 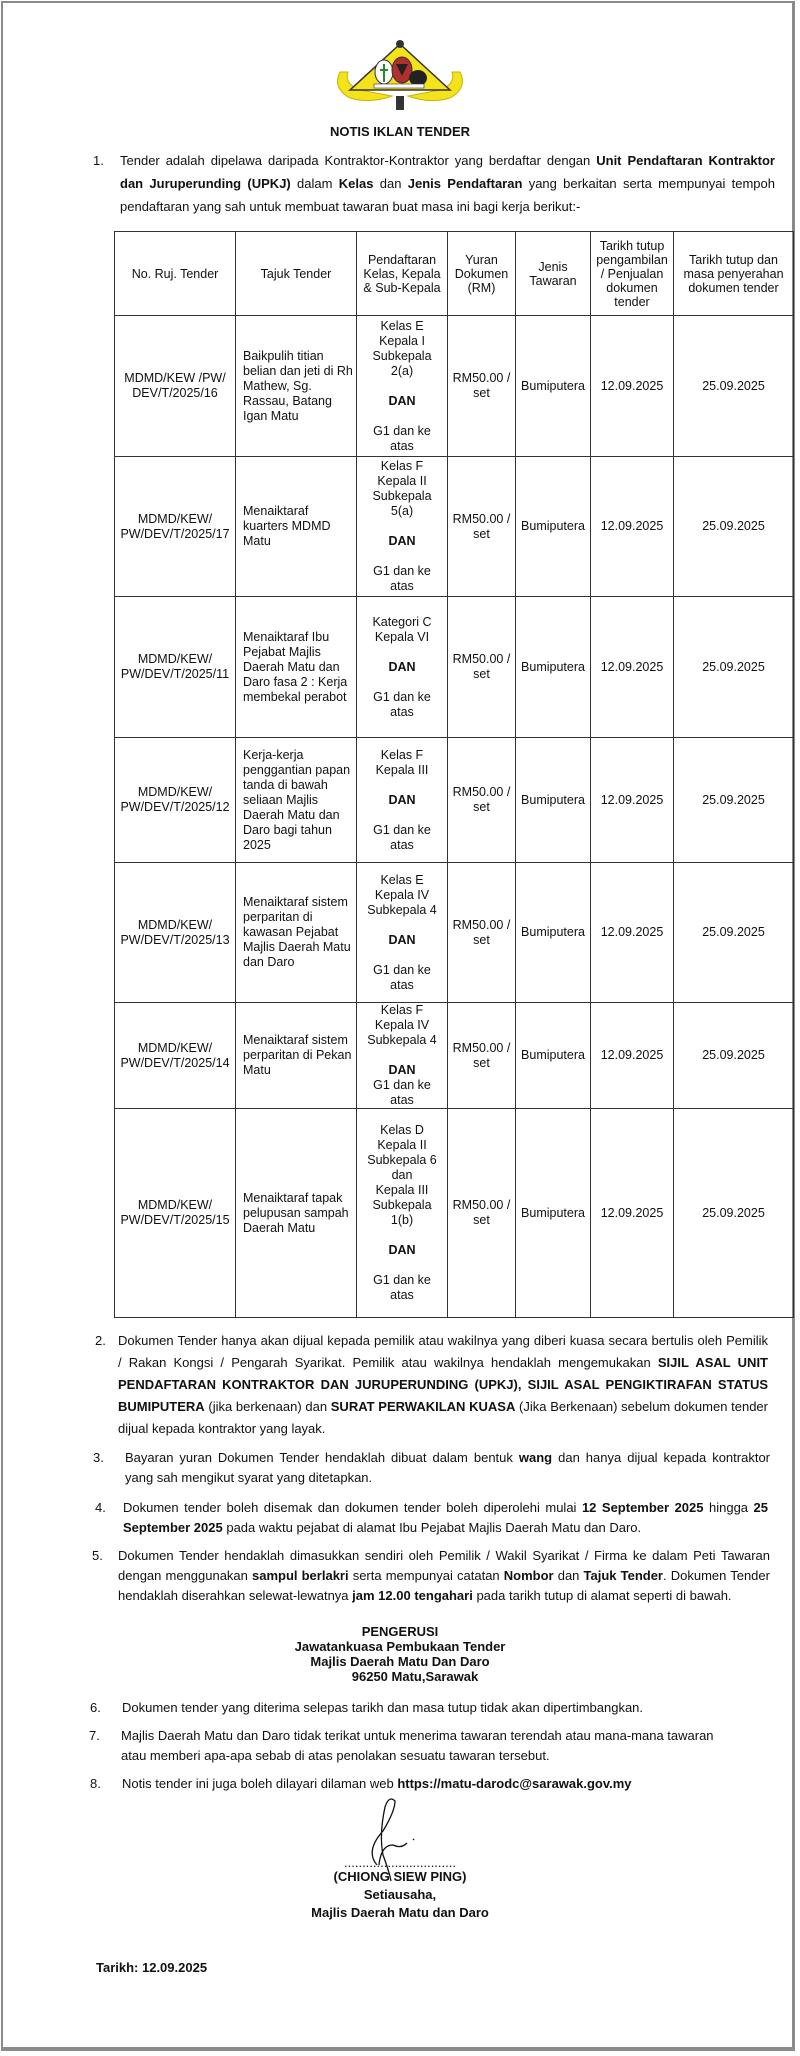 What do you see at coordinates (175, 800) in the screenshot?
I see `tender-ref-cell: MDMD/KEW/ PW/DEV/T/2025/12` at bounding box center [175, 800].